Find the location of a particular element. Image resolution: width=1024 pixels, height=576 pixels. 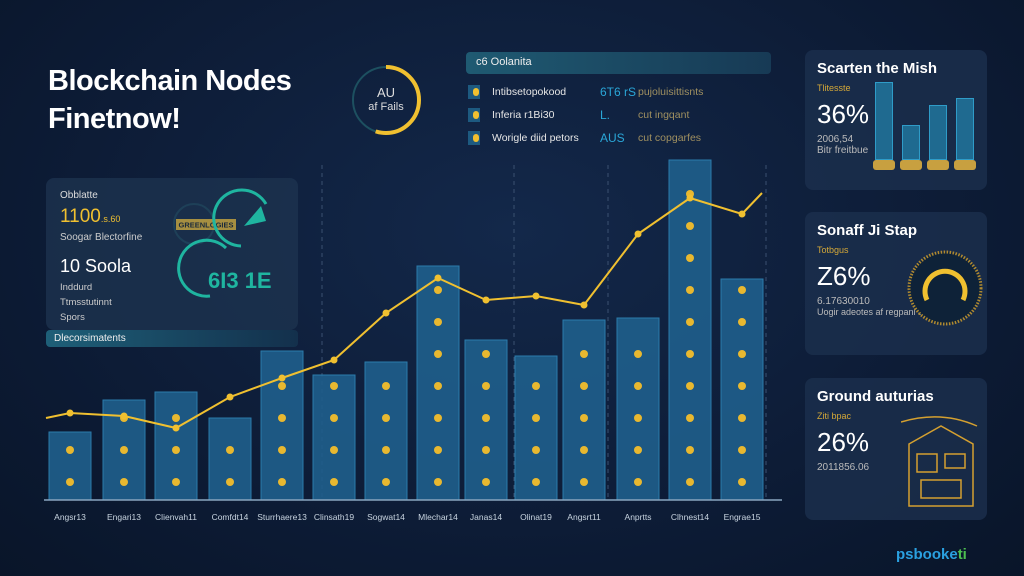

stats-lines: Inddurd Ttmsstutinnt Spors is located at coordinates (86, 302).